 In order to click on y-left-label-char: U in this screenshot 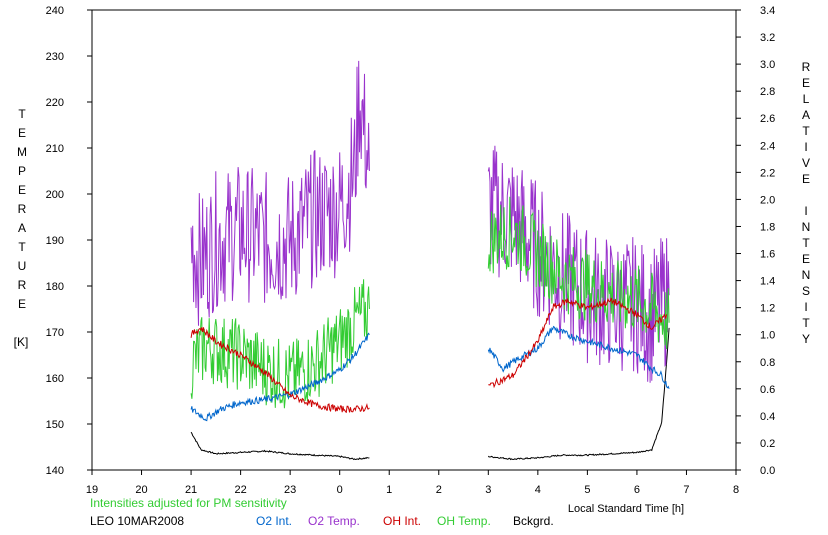, I will do `click(22, 266)`.